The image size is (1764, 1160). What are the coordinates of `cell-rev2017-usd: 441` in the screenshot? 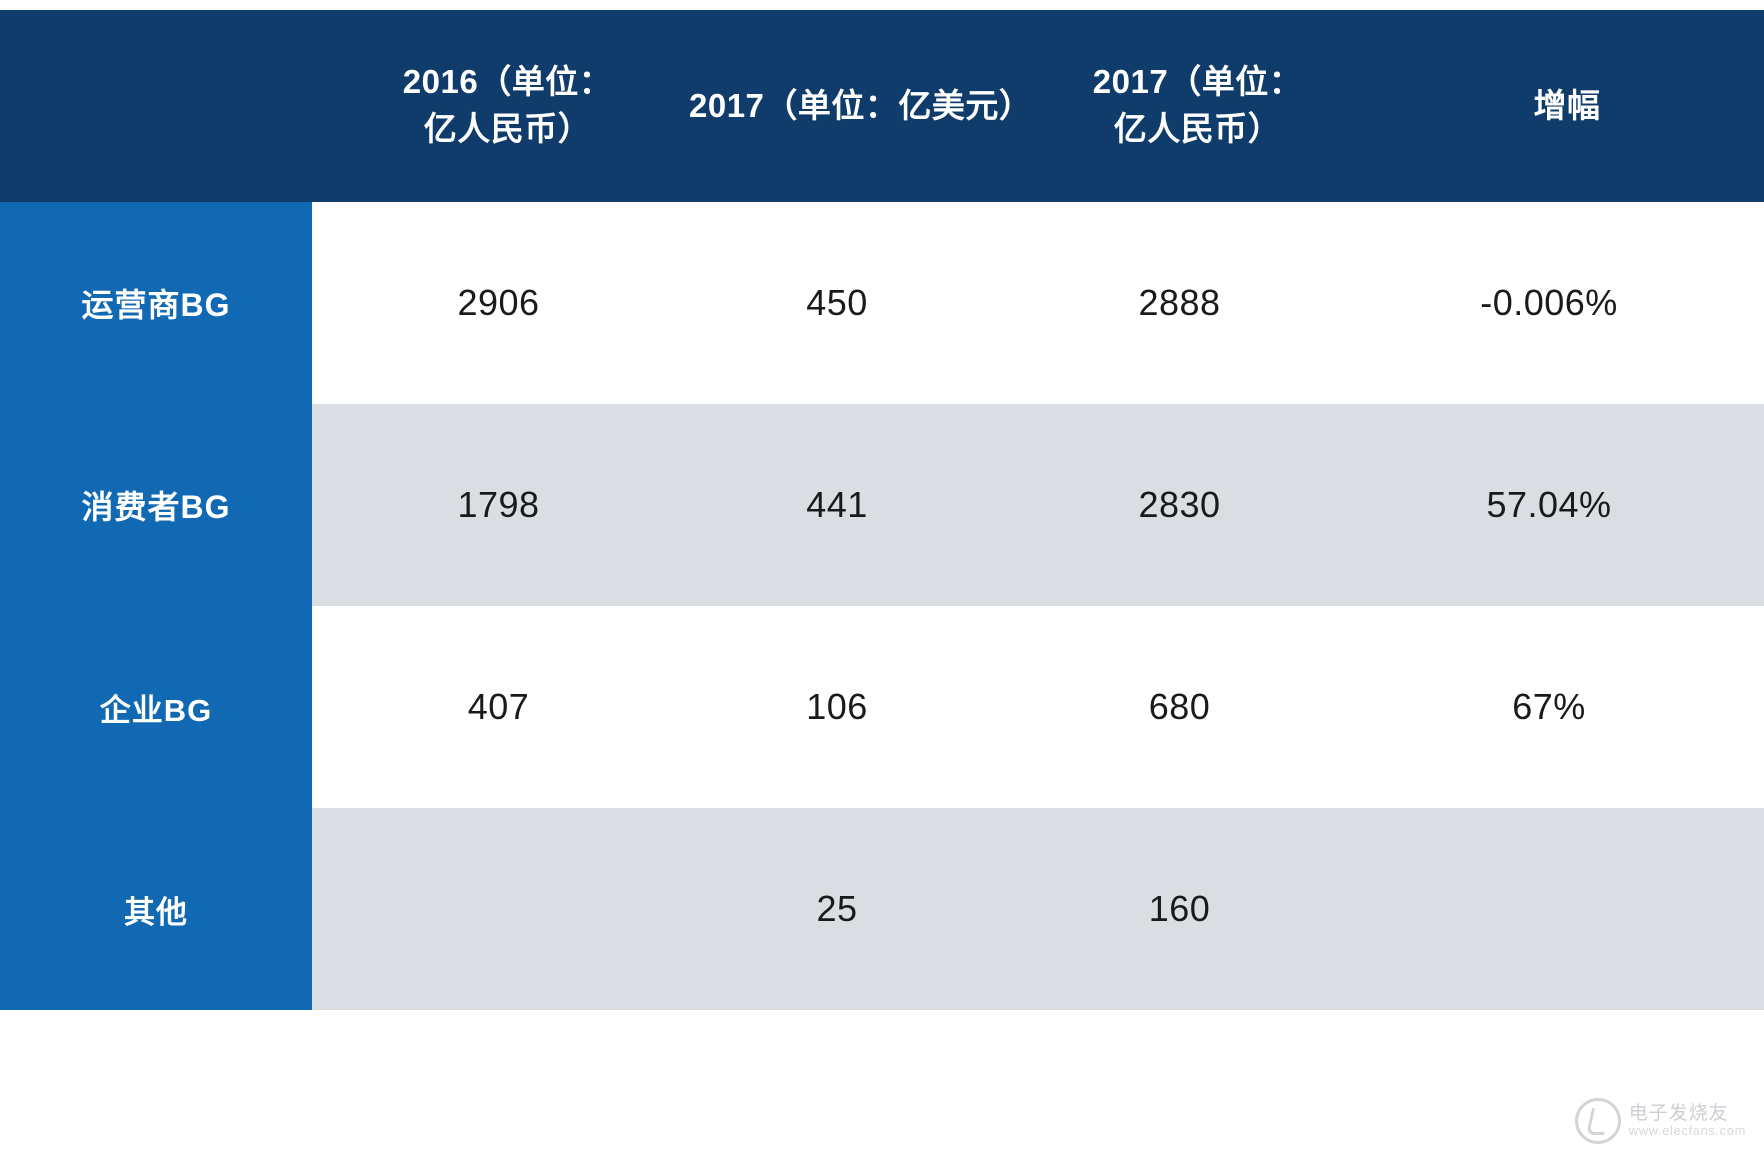 It's located at (837, 504).